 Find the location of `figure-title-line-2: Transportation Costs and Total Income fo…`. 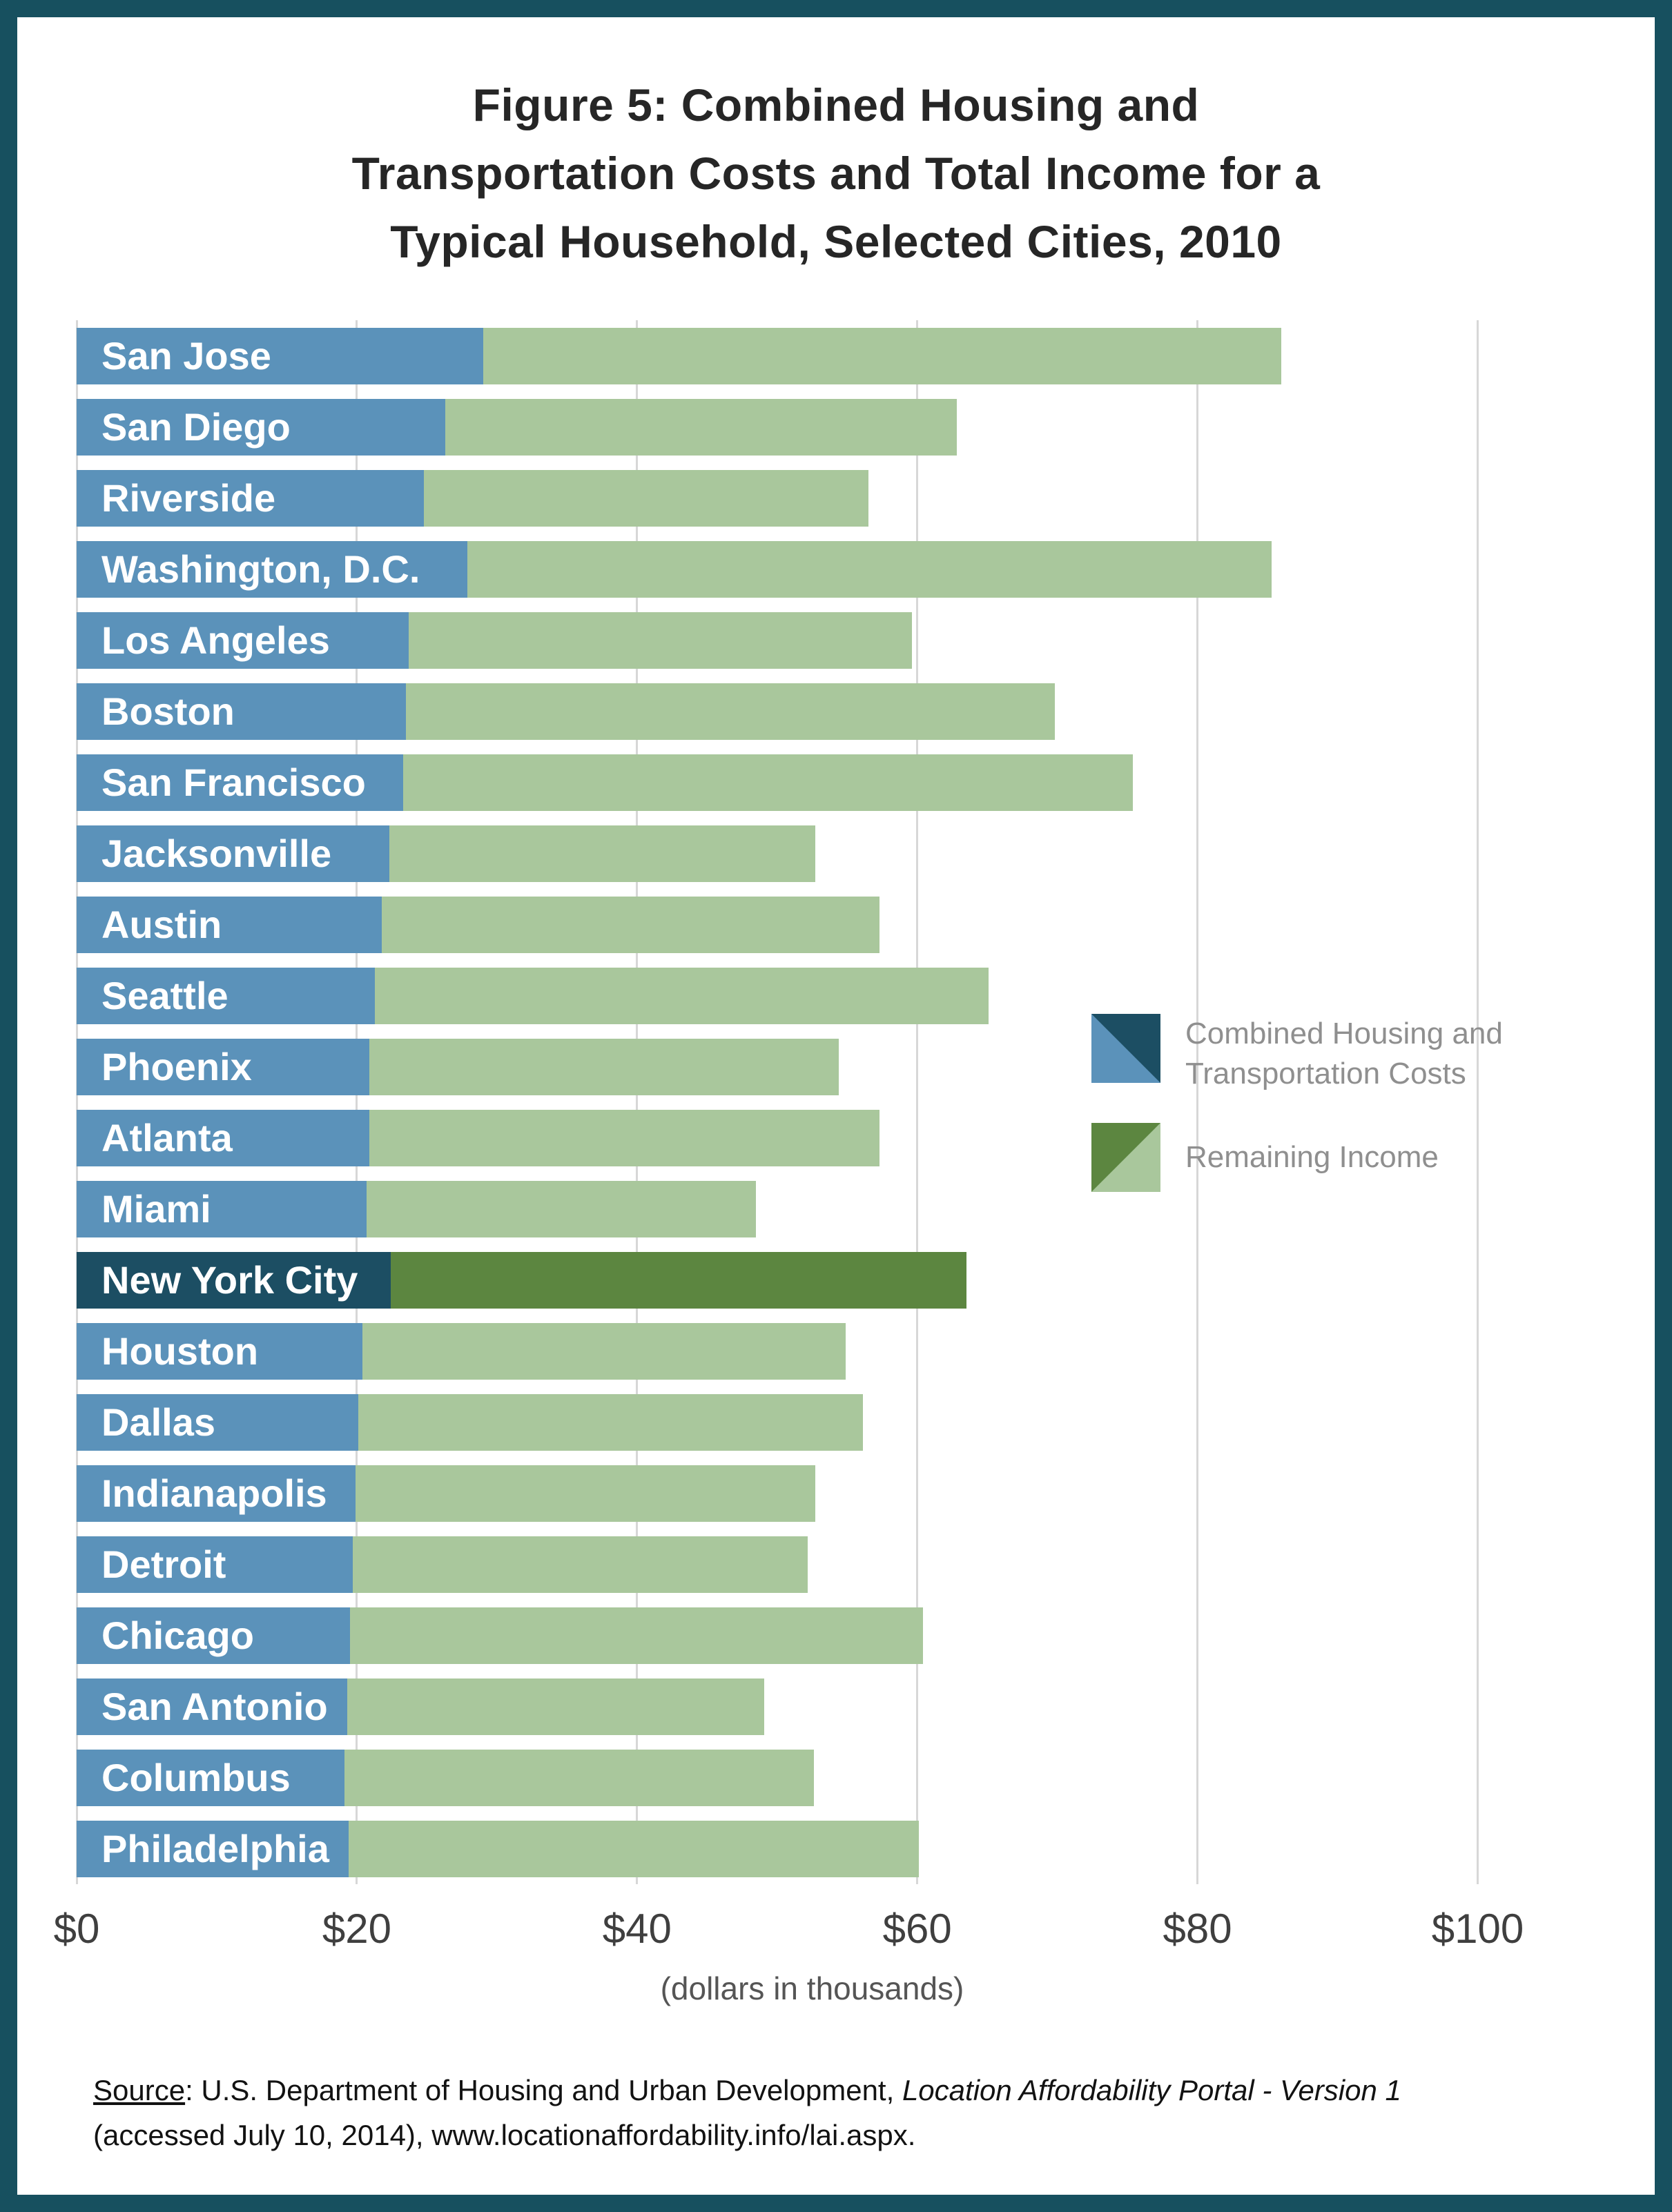

figure-title-line-2: Transportation Costs and Total Income fo… is located at coordinates (836, 173).